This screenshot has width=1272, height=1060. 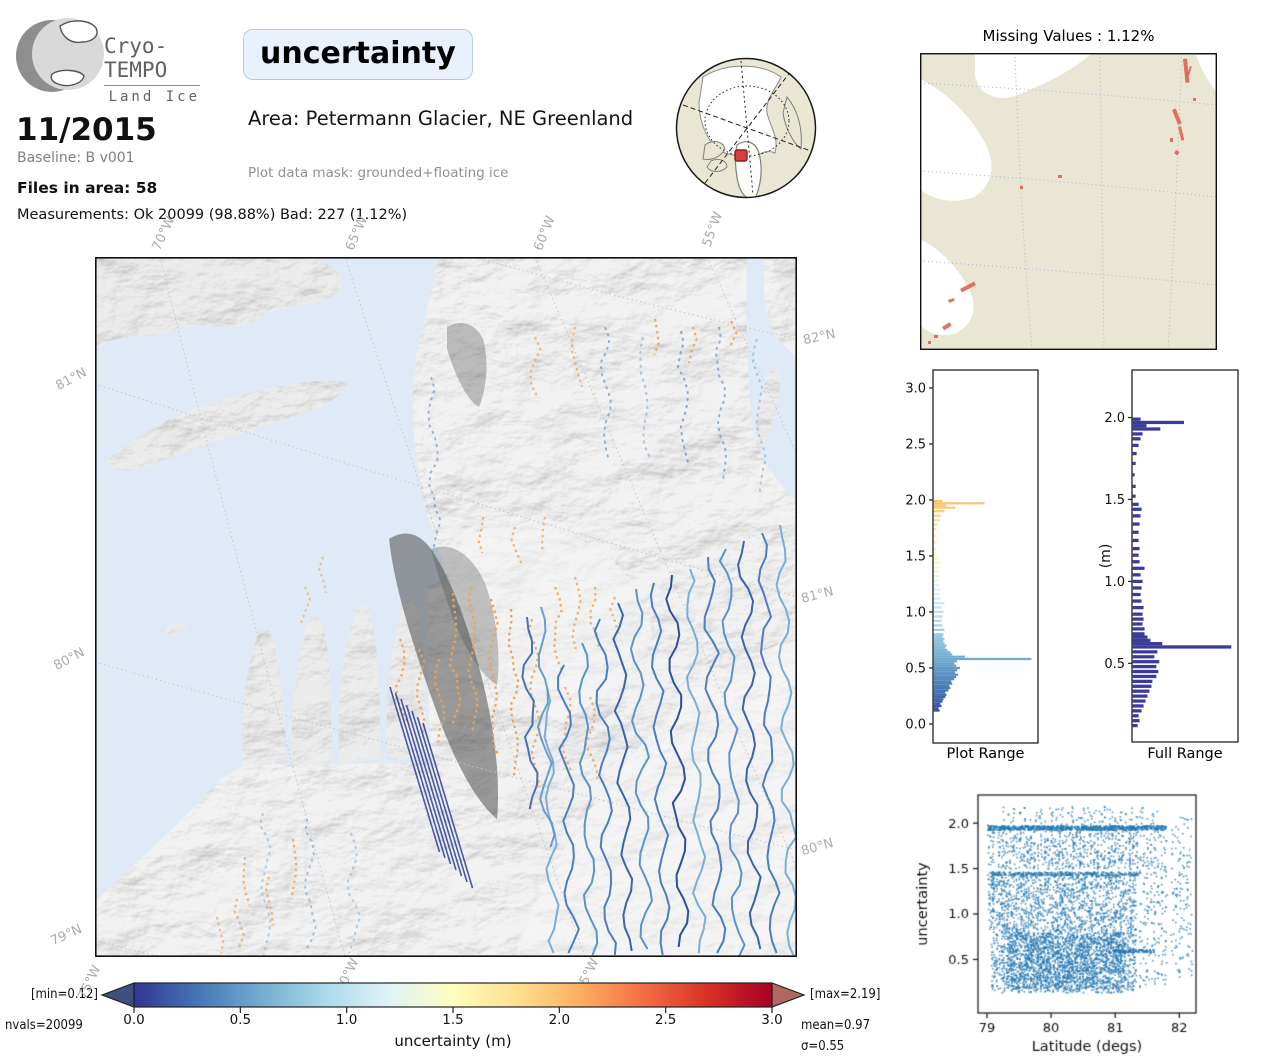 What do you see at coordinates (152, 60) in the screenshot?
I see `brand-name: Cryo-TEMPO` at bounding box center [152, 60].